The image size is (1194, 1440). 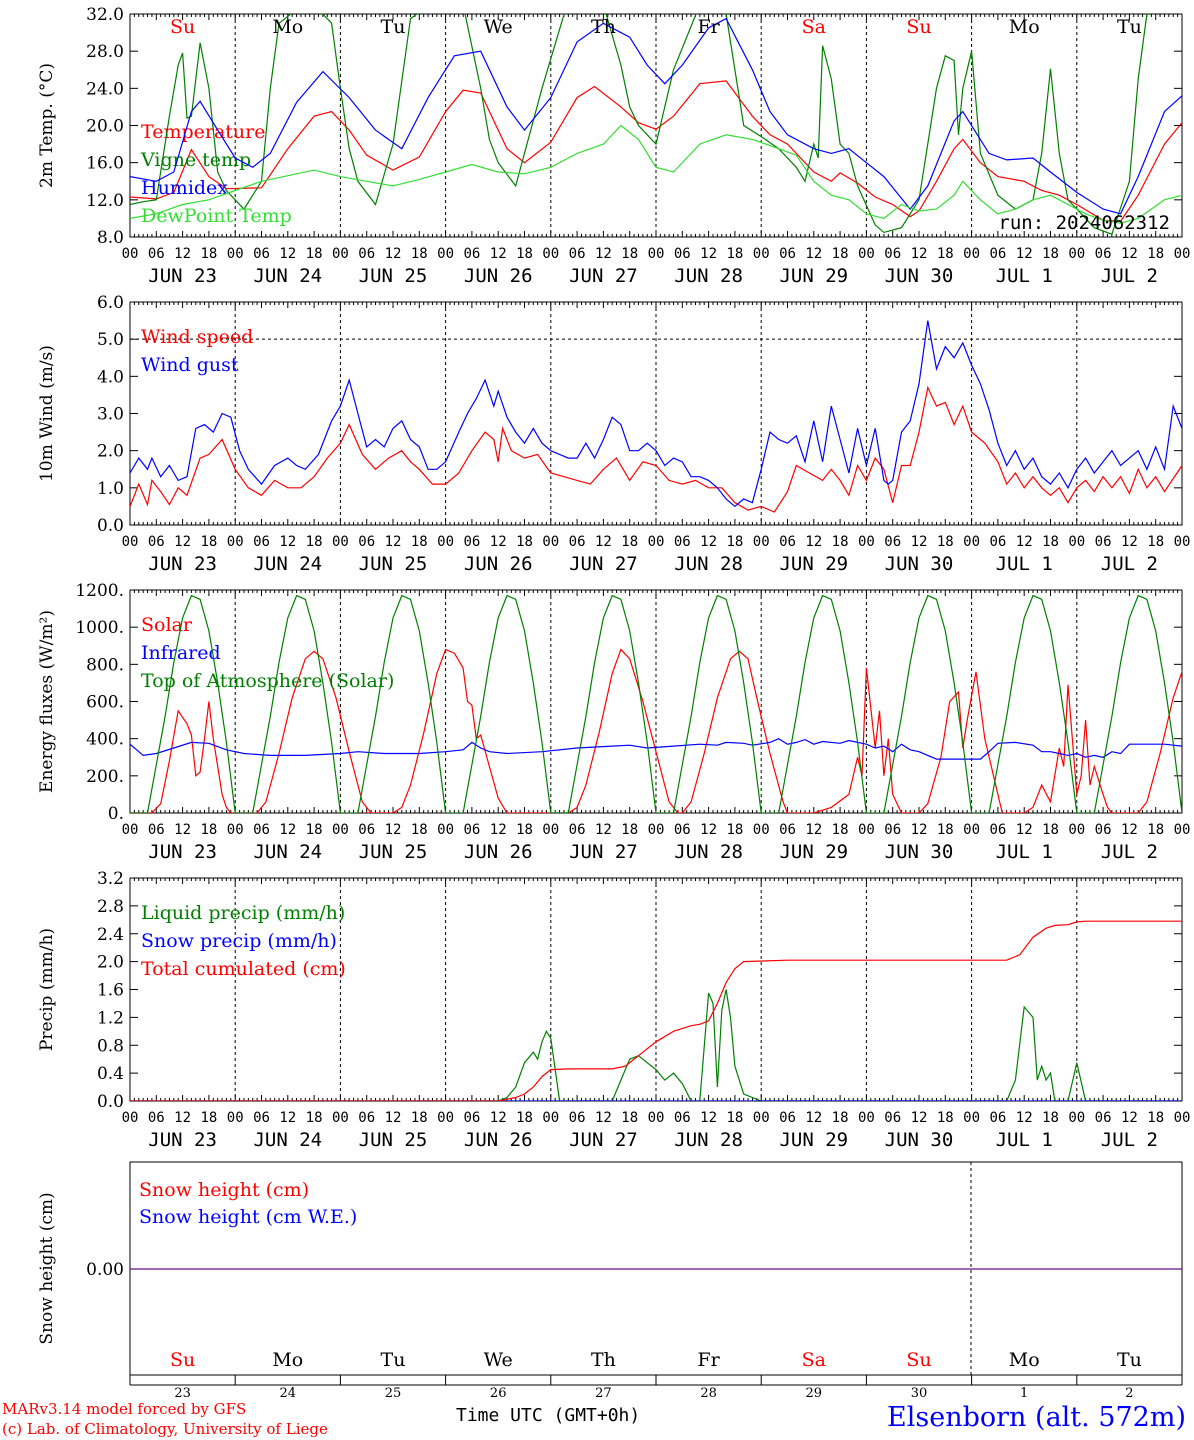 What do you see at coordinates (708, 564) in the screenshot?
I see `x-date-label: JUN 28` at bounding box center [708, 564].